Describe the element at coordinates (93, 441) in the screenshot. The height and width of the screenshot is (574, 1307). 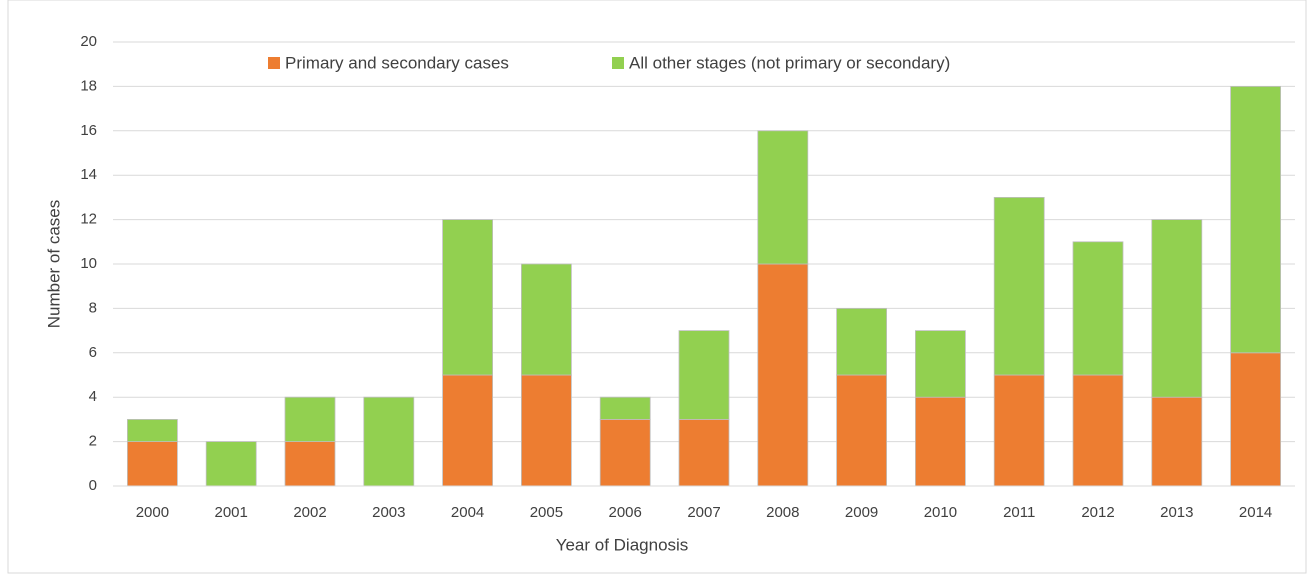
I see `y-tick-label: 2` at that location.